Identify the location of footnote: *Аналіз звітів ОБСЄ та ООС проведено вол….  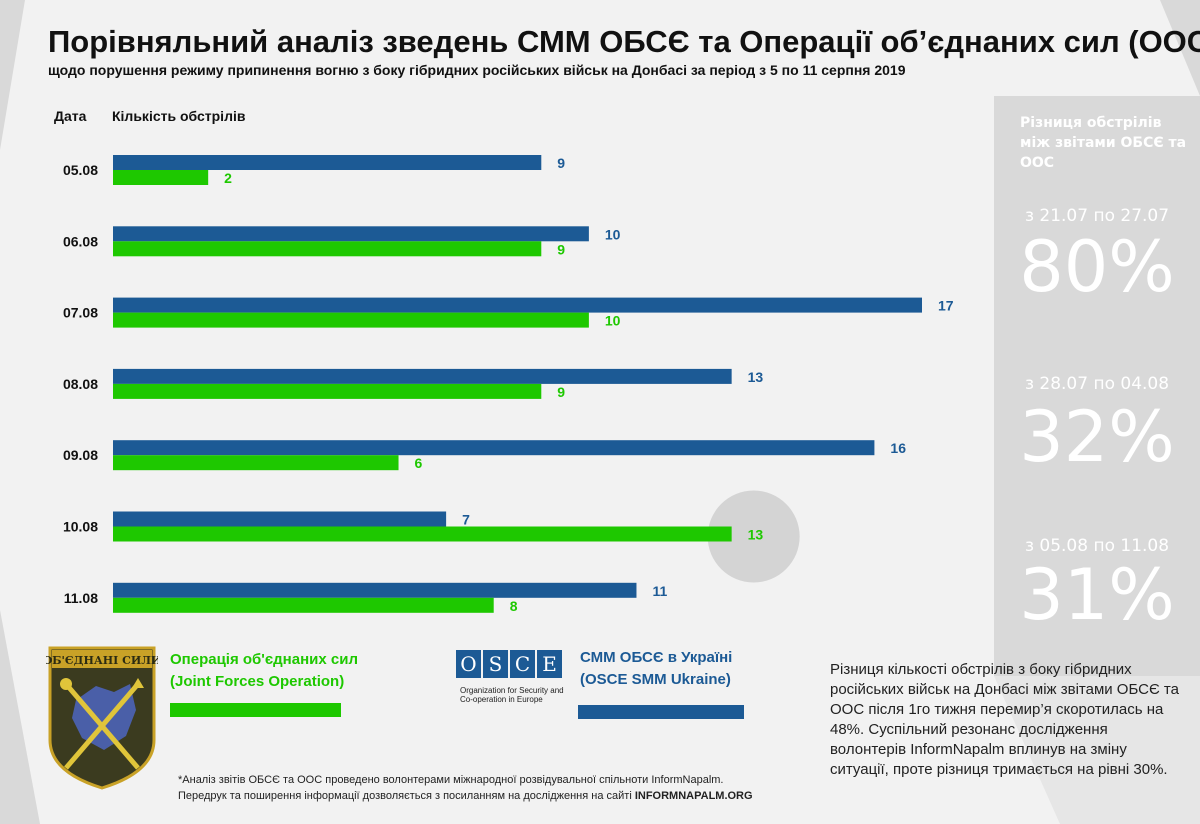
(465, 788).